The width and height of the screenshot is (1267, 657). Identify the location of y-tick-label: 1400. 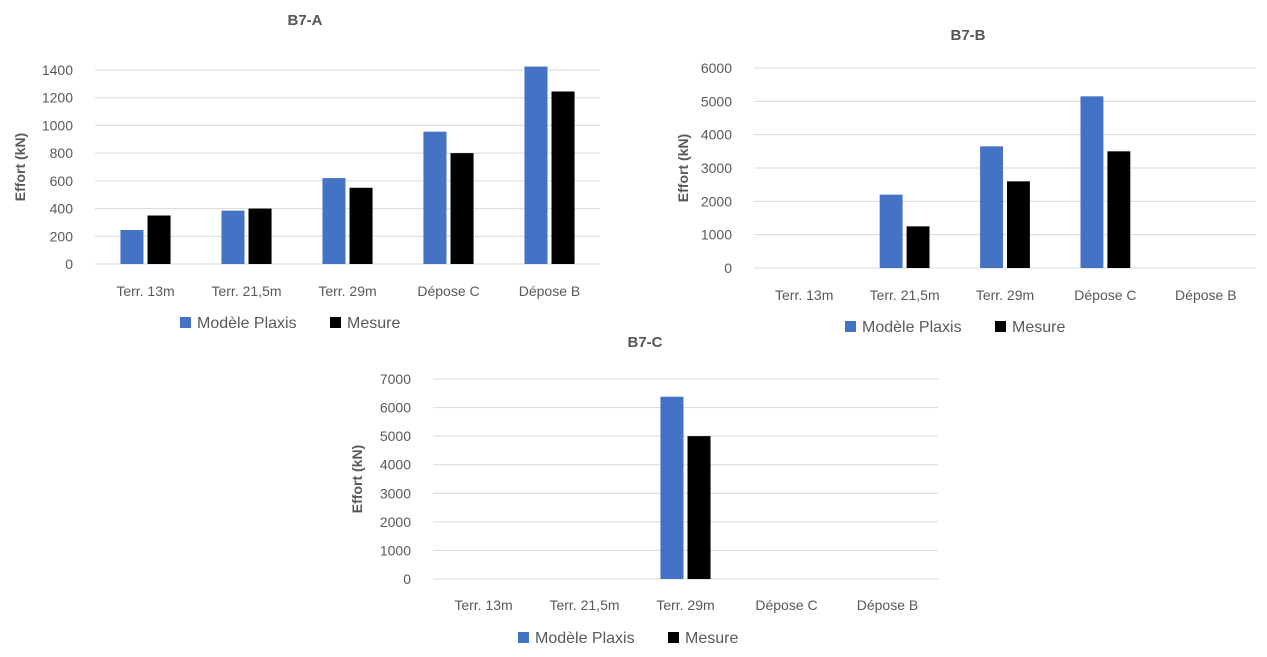
(57, 70).